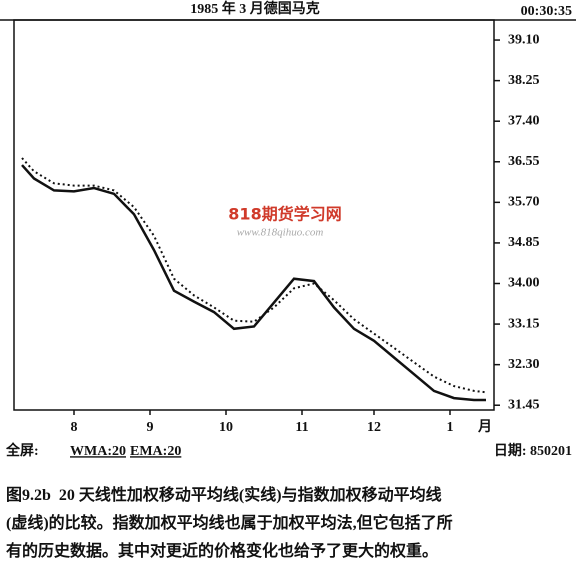 The image size is (576, 575). What do you see at coordinates (28, 495) in the screenshot?
I see `caption-label: 图9.2b` at bounding box center [28, 495].